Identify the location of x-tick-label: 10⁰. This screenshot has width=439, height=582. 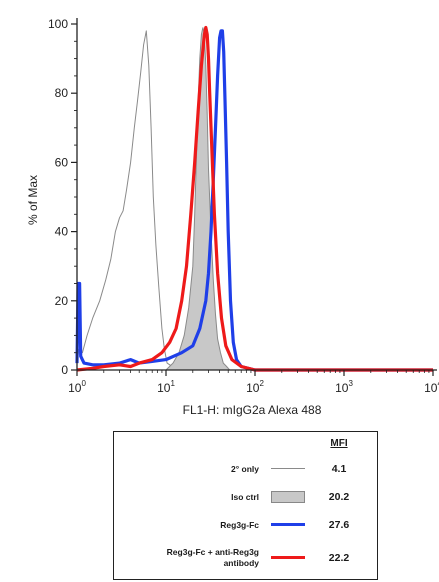
(77, 387).